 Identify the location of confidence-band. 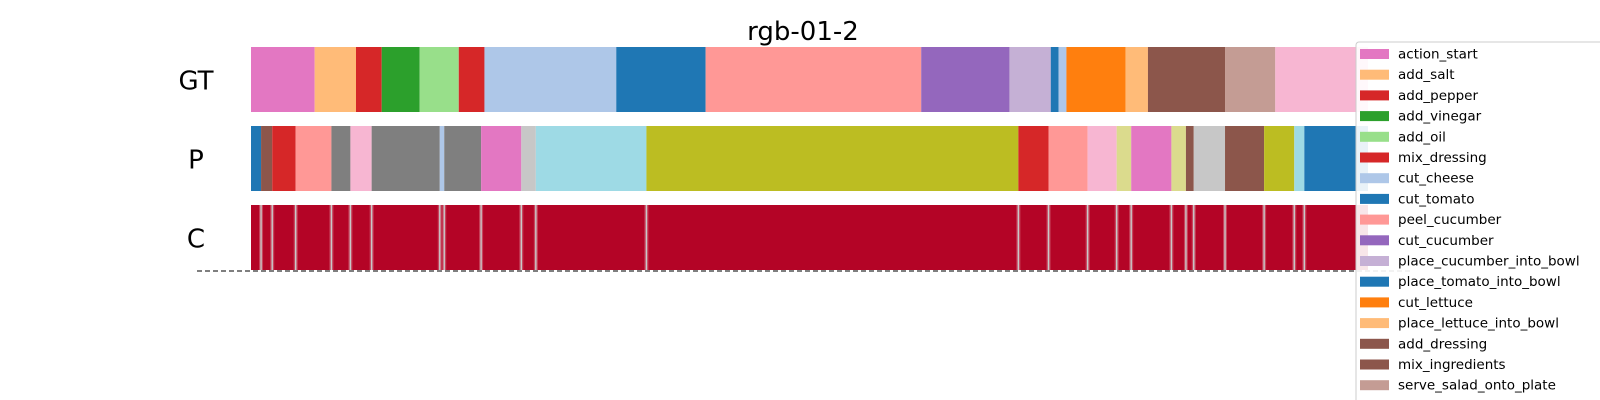
(809, 237).